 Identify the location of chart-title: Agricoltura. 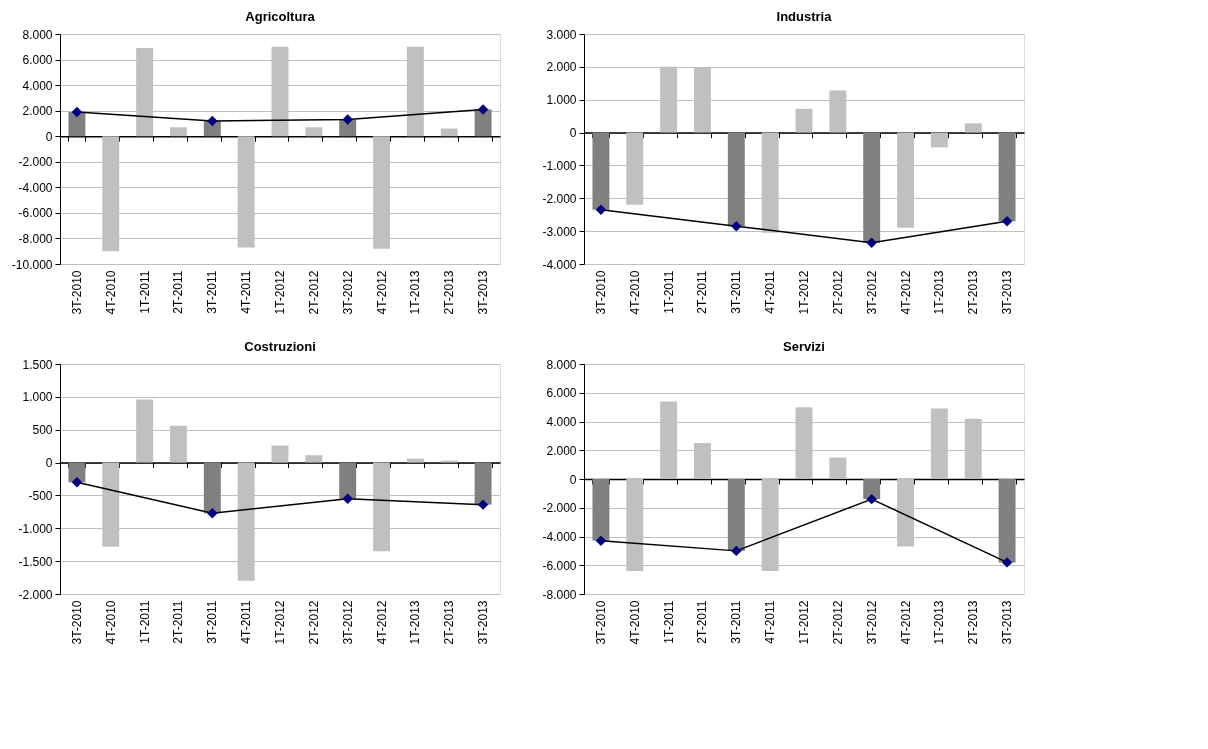
(280, 16).